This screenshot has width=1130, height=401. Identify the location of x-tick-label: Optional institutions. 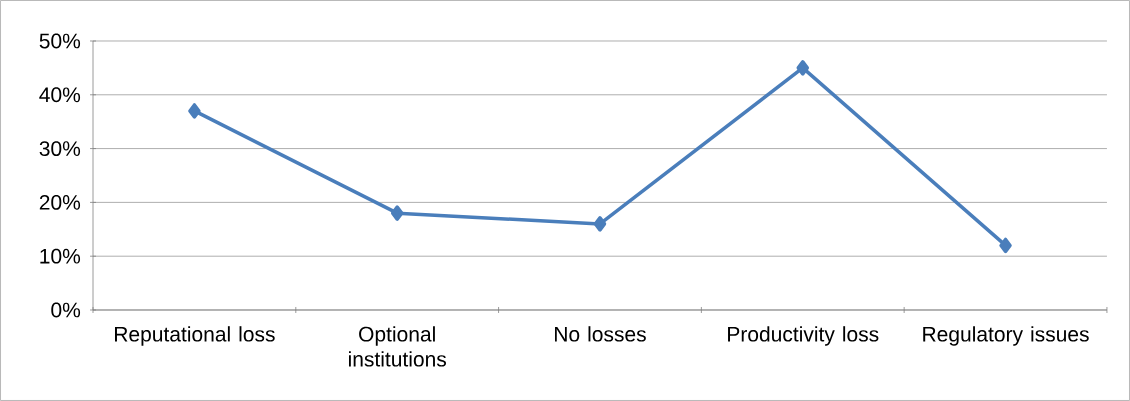
(398, 346).